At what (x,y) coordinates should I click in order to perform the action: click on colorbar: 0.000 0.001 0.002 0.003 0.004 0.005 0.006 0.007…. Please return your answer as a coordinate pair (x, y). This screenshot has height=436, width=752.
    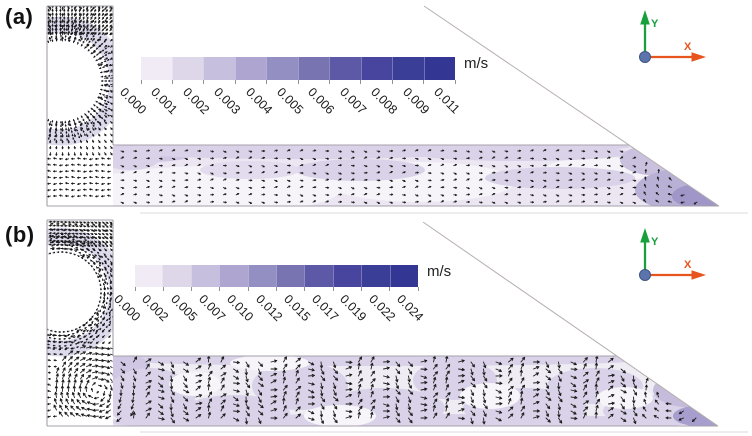
    Looking at the image, I should click on (302, 86).